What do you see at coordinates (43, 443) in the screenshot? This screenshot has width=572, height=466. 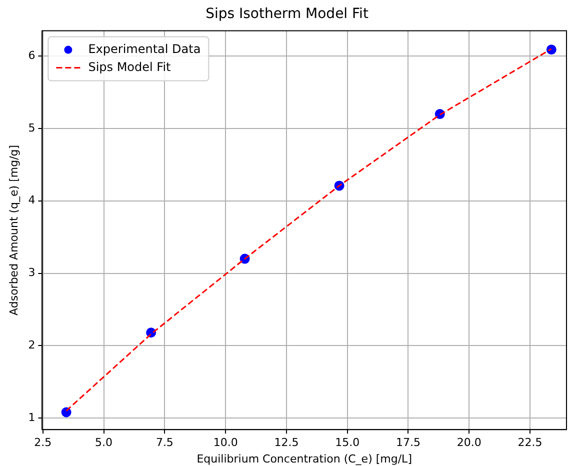 I see `x-tick-label: 2.5` at bounding box center [43, 443].